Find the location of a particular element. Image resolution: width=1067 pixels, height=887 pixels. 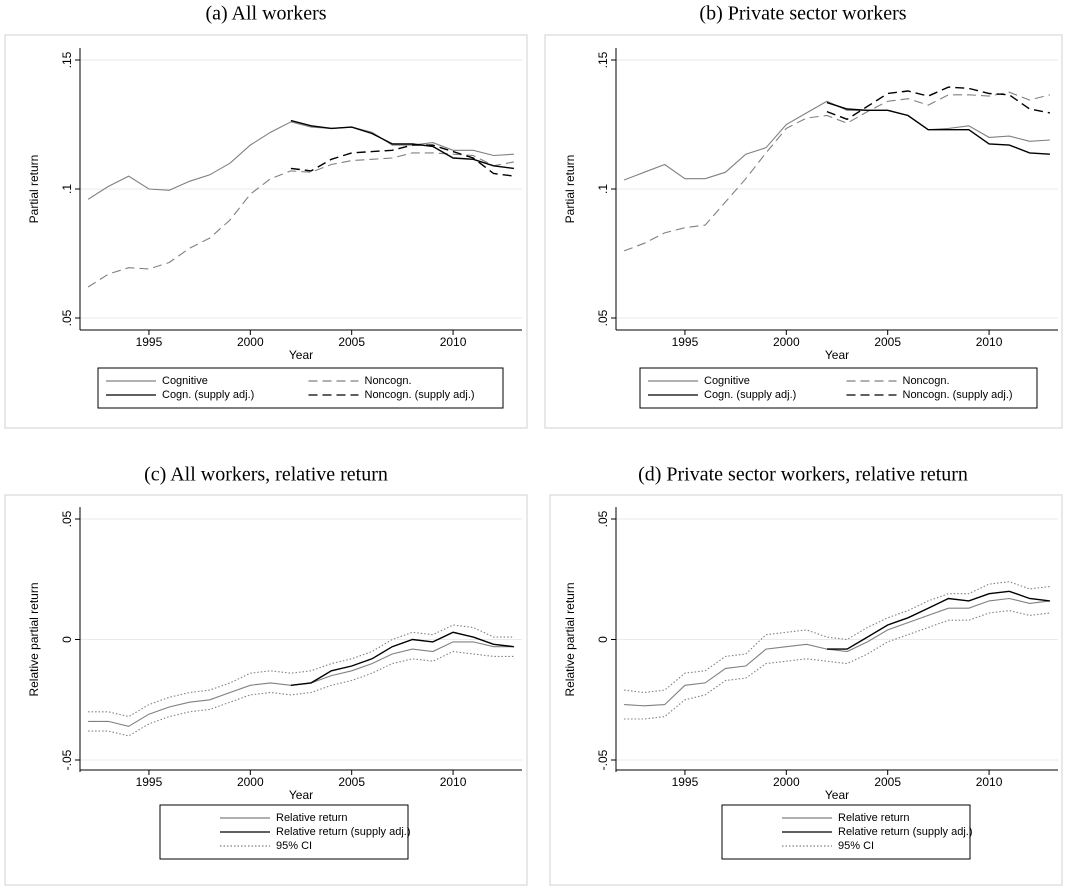

panel-title: (c) All workers, relative return is located at coordinates (266, 475).